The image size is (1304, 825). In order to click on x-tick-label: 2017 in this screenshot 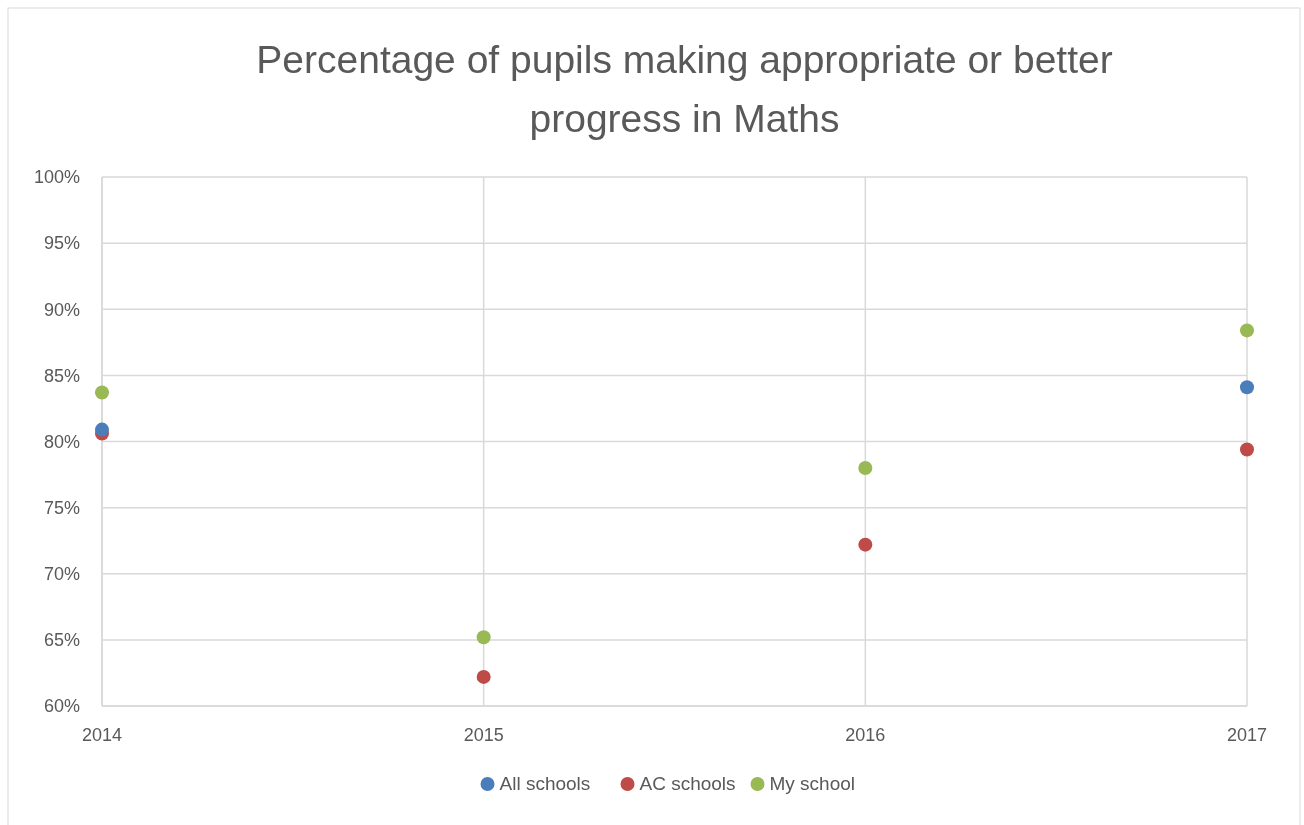, I will do `click(1247, 735)`.